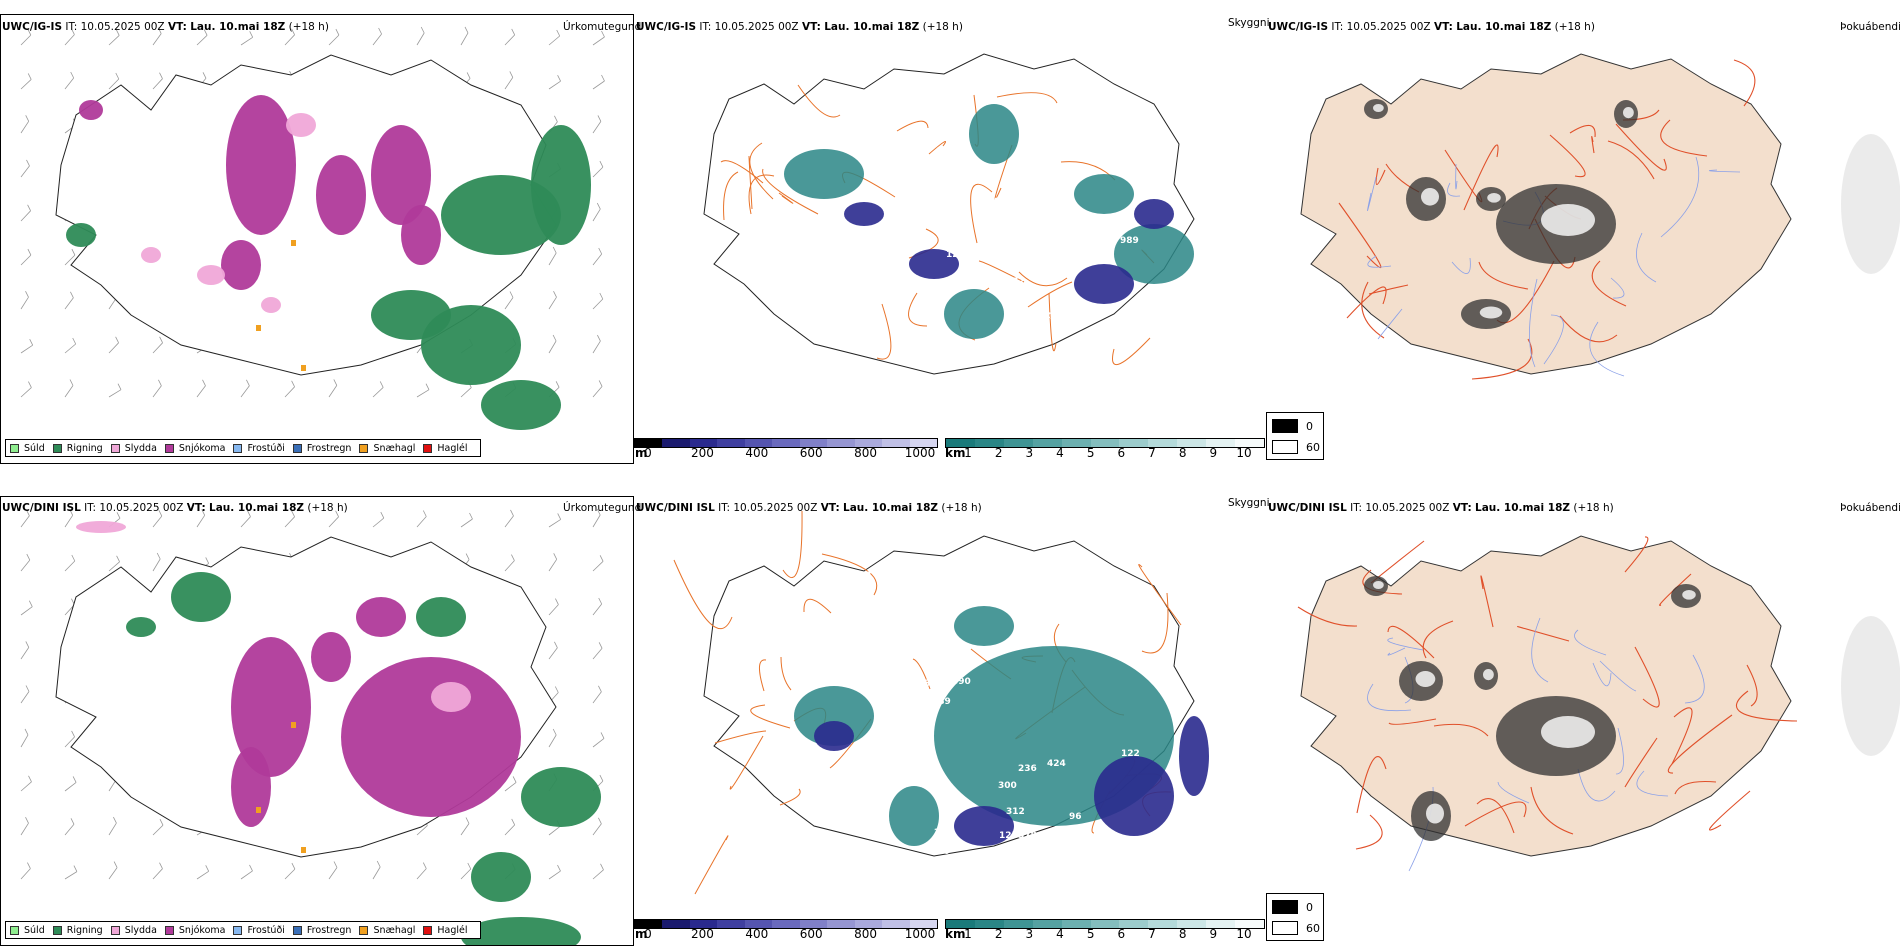 Image resolution: width=1900 pixels, height=950 pixels. I want to click on cloud-base-label: 291, so click(908, 744).